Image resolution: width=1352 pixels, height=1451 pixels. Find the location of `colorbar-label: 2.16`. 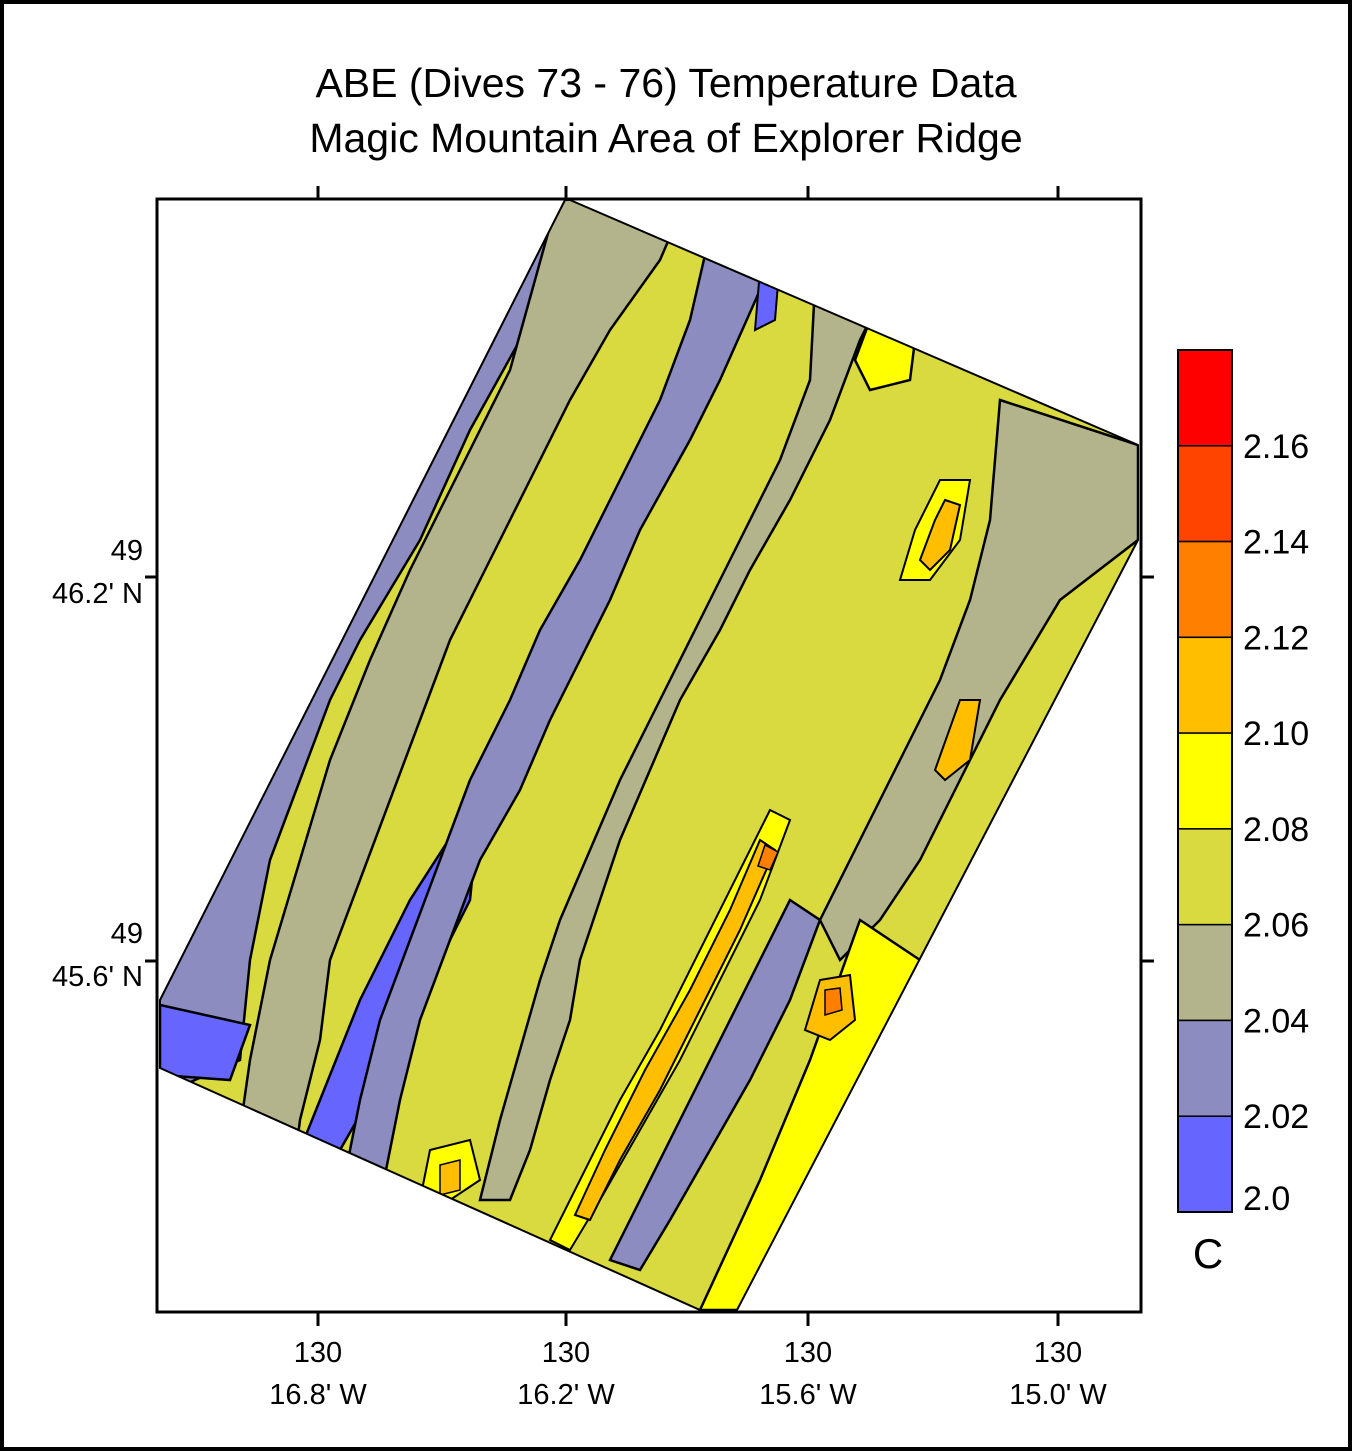

colorbar-label: 2.16 is located at coordinates (1276, 447).